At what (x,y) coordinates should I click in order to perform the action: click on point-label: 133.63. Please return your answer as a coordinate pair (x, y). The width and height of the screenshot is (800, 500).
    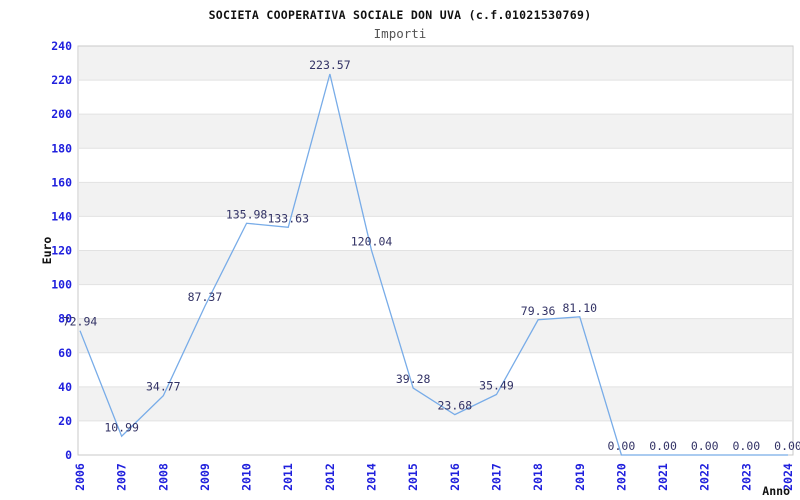
    Looking at the image, I should click on (288, 218).